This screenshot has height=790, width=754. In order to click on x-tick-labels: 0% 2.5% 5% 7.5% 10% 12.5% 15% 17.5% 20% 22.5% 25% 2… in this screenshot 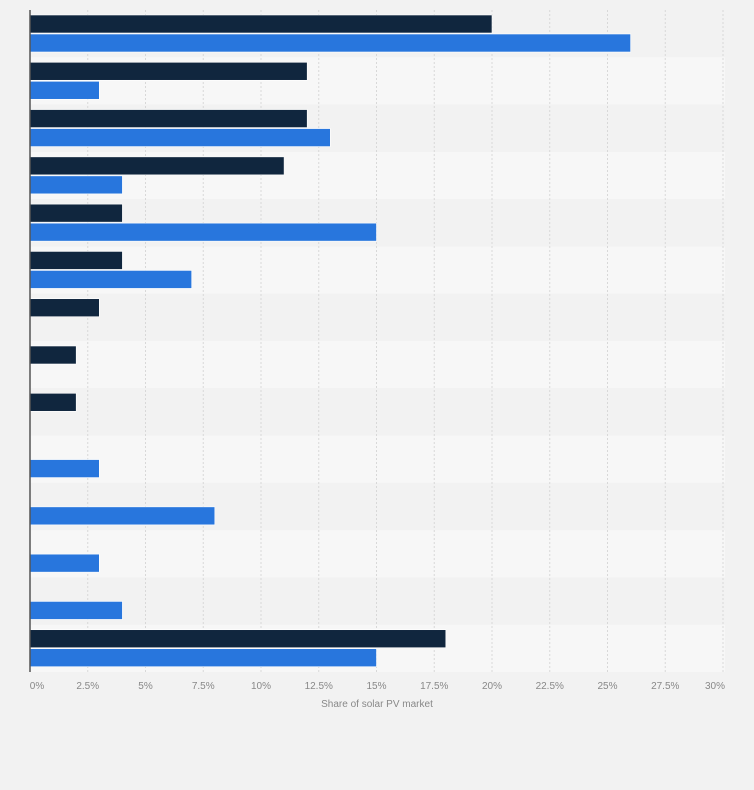, I will do `click(377, 686)`.